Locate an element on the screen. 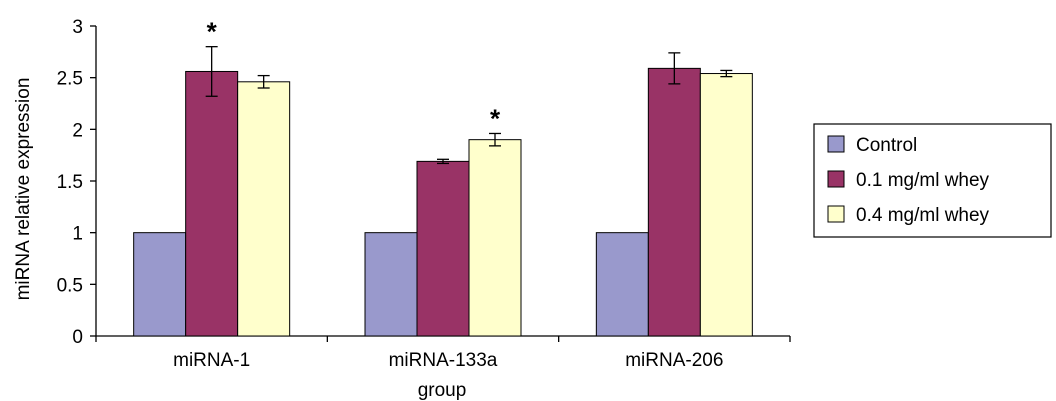 This screenshot has width=1056, height=401. x-axis-title: group is located at coordinates (442, 390).